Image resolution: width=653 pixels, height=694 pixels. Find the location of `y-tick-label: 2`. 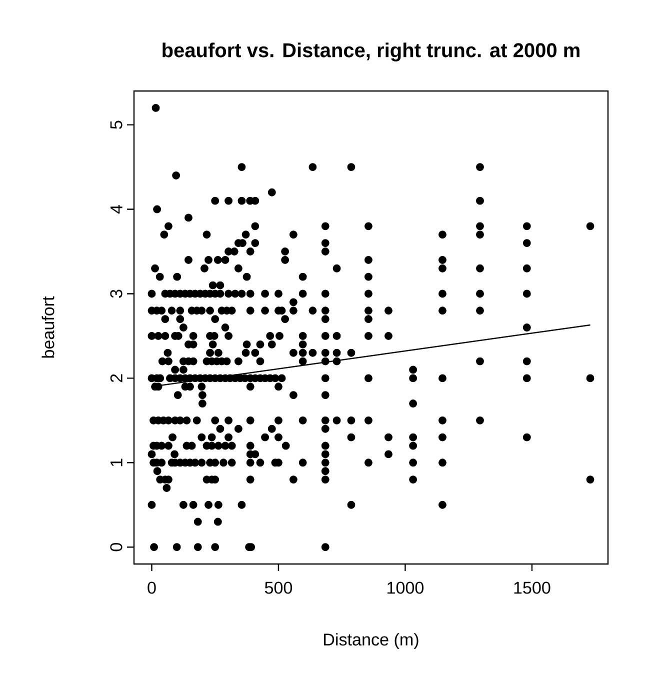

y-tick-label: 2 is located at coordinates (116, 378).